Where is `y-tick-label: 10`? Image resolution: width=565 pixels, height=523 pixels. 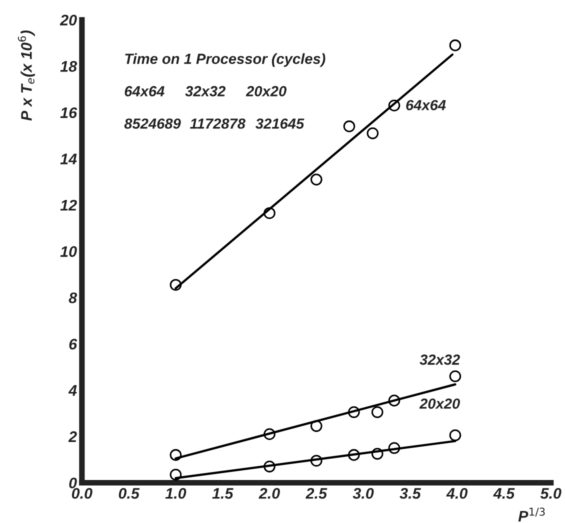 y-tick-label: 10 is located at coordinates (68, 251).